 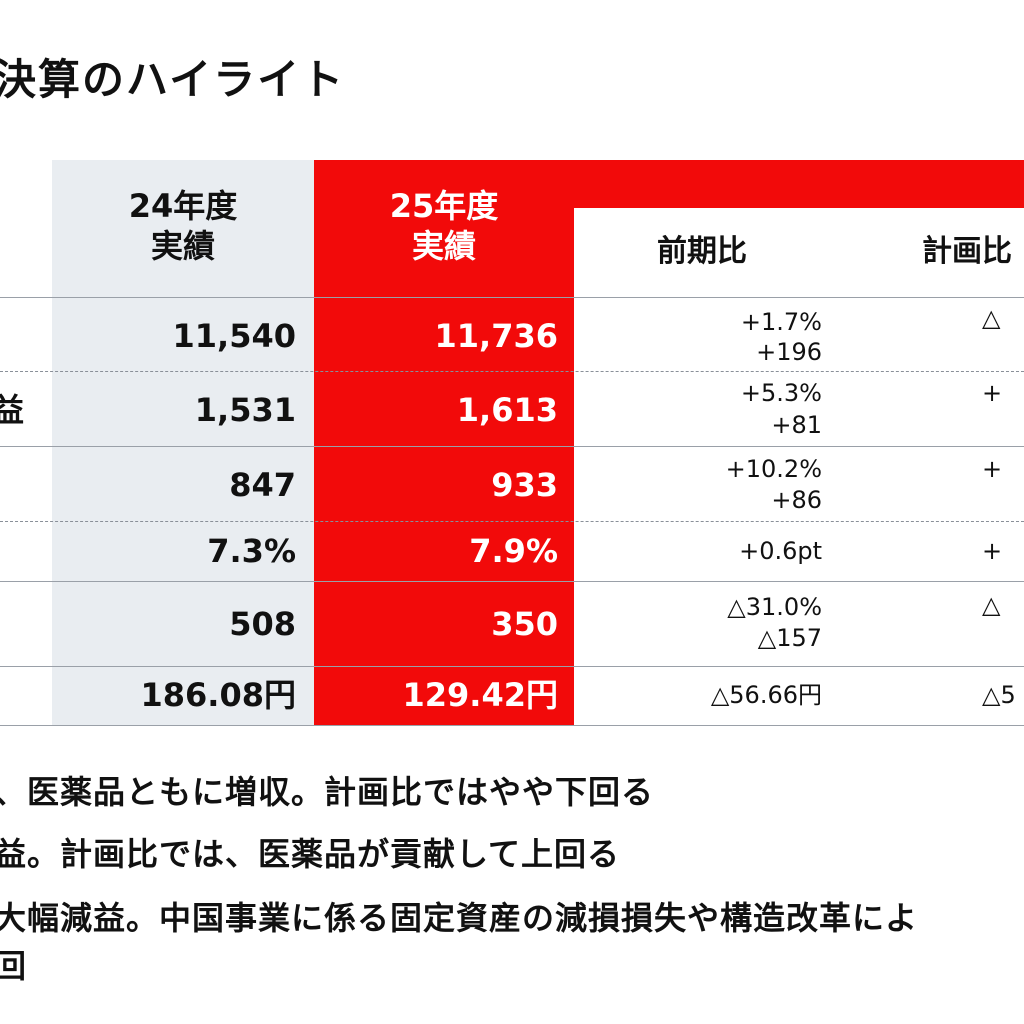 What do you see at coordinates (496, 336) in the screenshot?
I see `fy25-value: 11,736` at bounding box center [496, 336].